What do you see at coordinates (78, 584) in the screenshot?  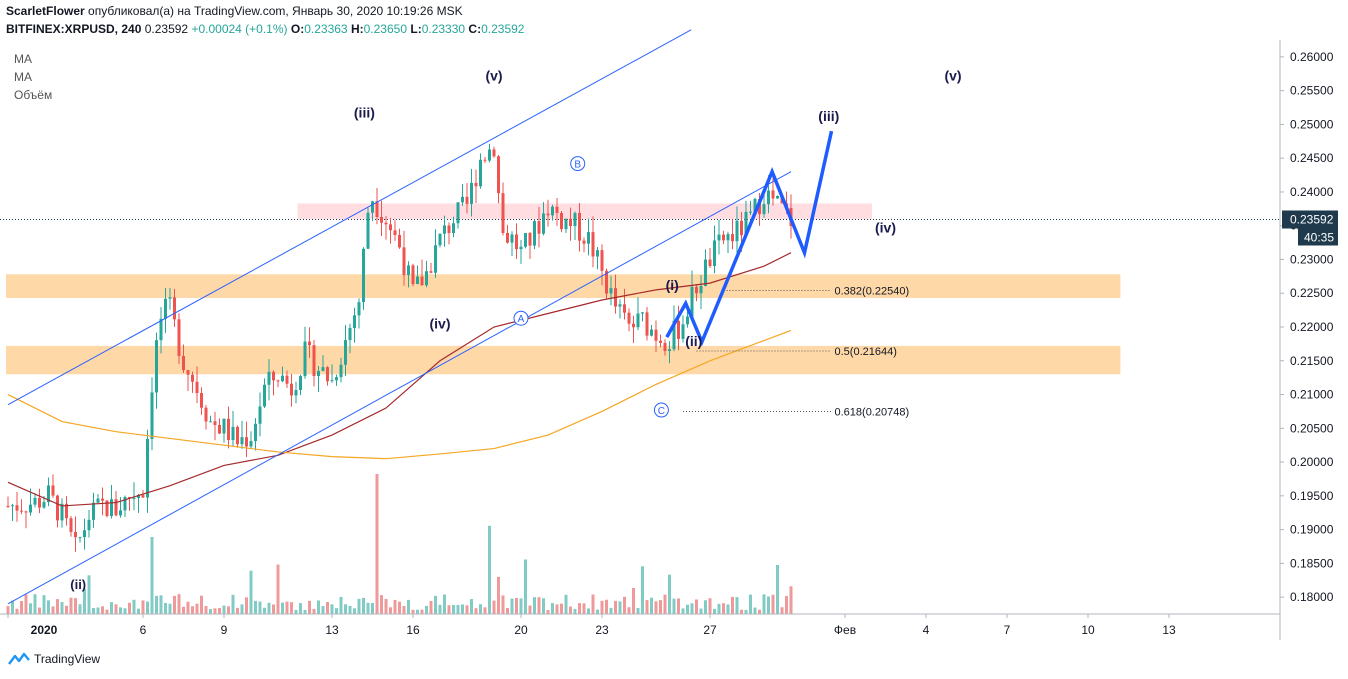 I see `wave-label-0: (ii)` at bounding box center [78, 584].